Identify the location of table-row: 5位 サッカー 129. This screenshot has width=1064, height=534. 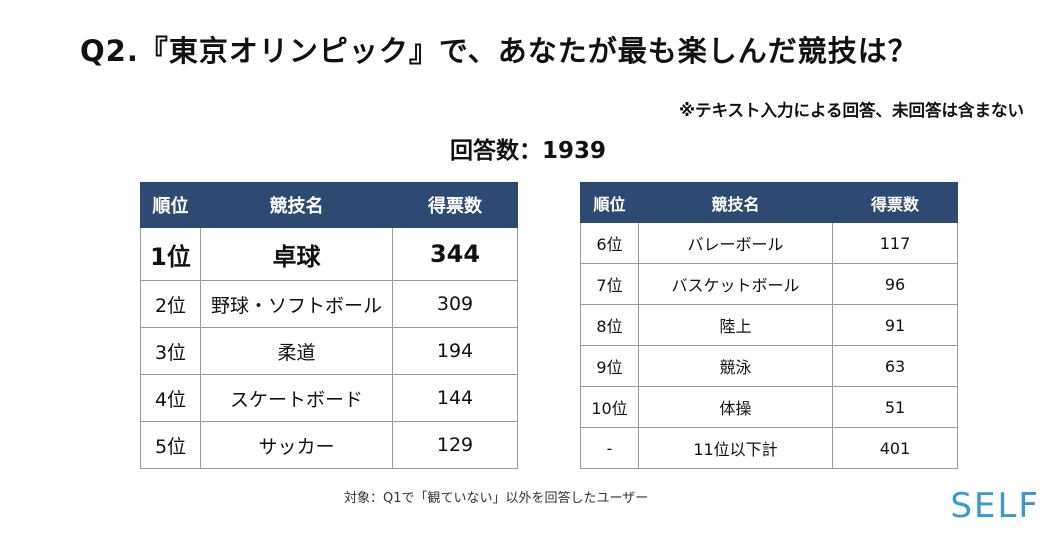
(329, 445).